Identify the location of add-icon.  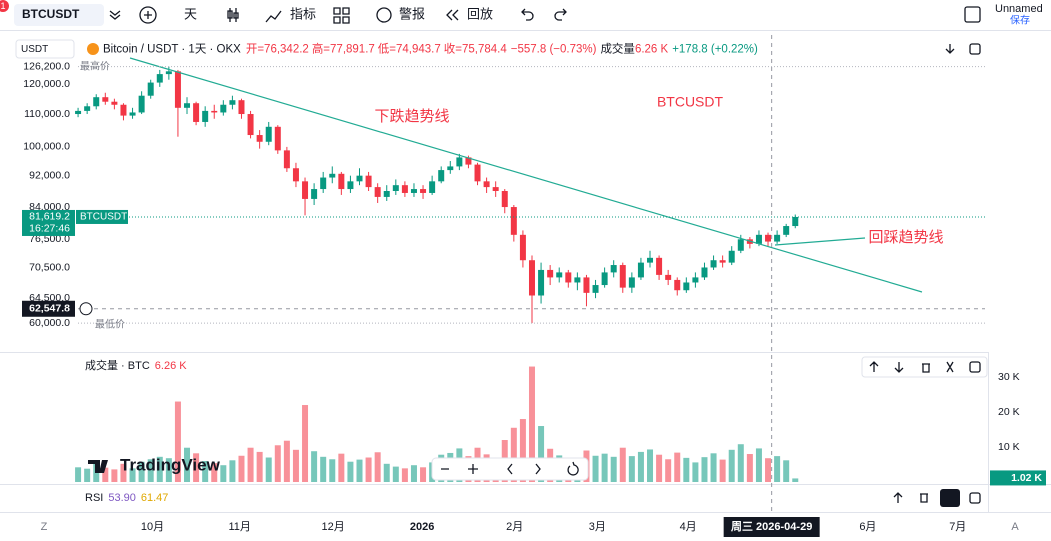
(148, 15).